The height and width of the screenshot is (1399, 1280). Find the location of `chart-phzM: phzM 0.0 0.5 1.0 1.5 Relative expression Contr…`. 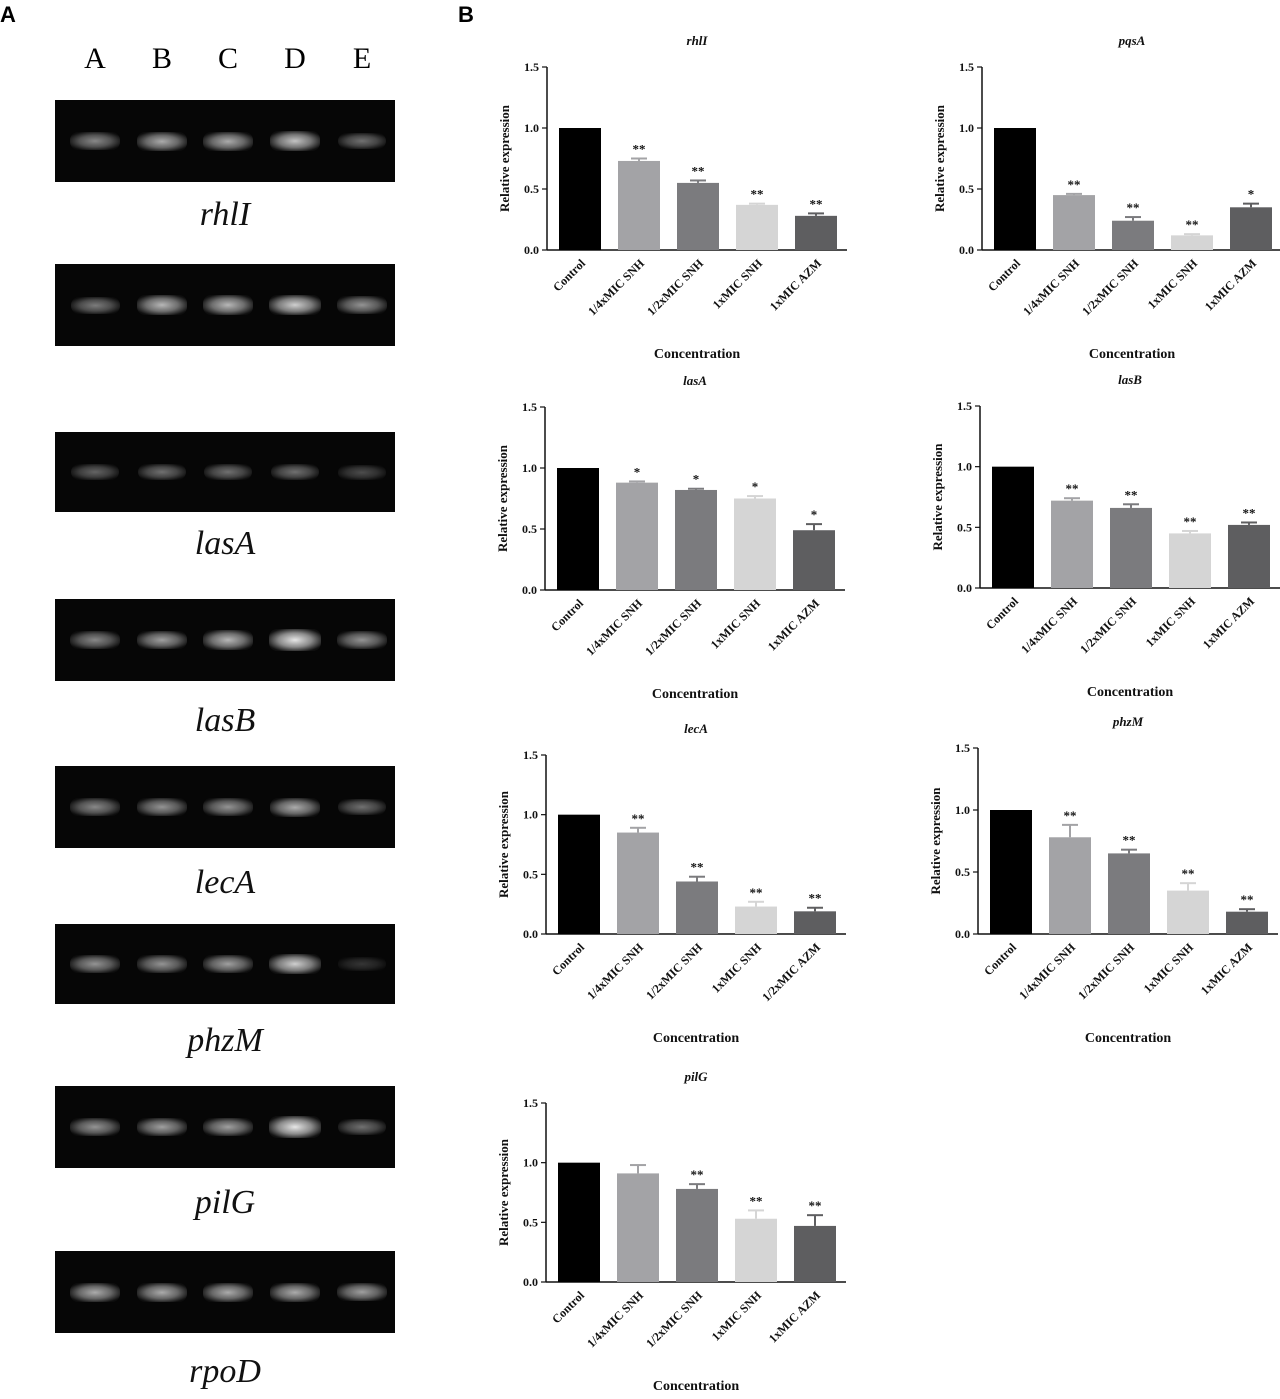

chart-phzM: phzM 0.0 0.5 1.0 1.5 Relative expression Contr… is located at coordinates (1103, 880).